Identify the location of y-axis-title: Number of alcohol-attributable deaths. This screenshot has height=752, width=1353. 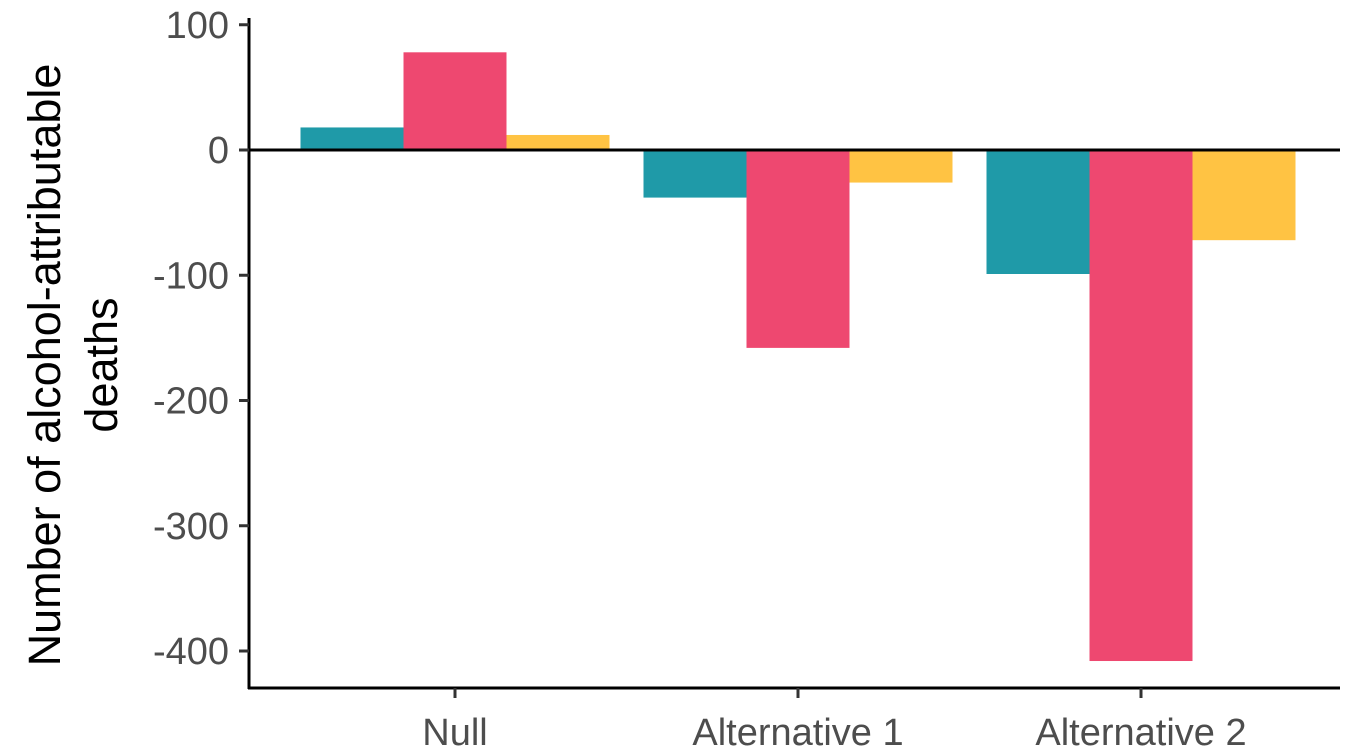
(73, 365).